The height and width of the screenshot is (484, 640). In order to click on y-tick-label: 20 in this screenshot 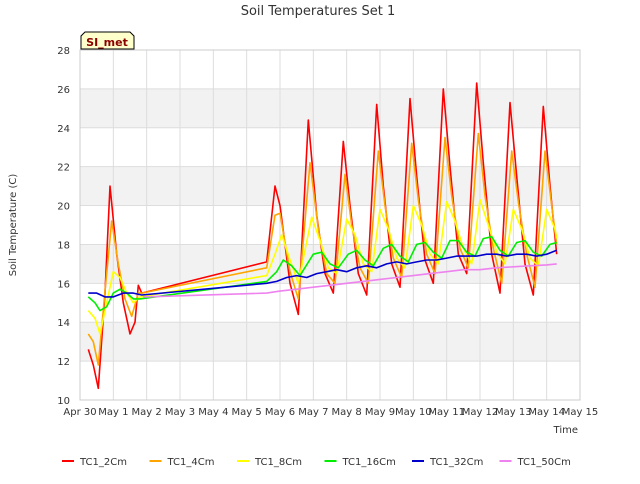, I will do `click(63, 207)`.